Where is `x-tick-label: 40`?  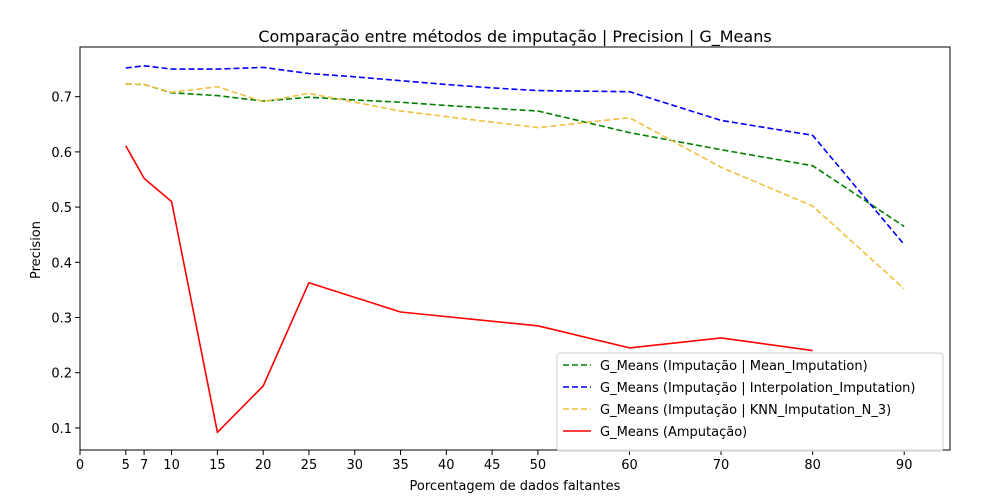 x-tick-label: 40 is located at coordinates (446, 465).